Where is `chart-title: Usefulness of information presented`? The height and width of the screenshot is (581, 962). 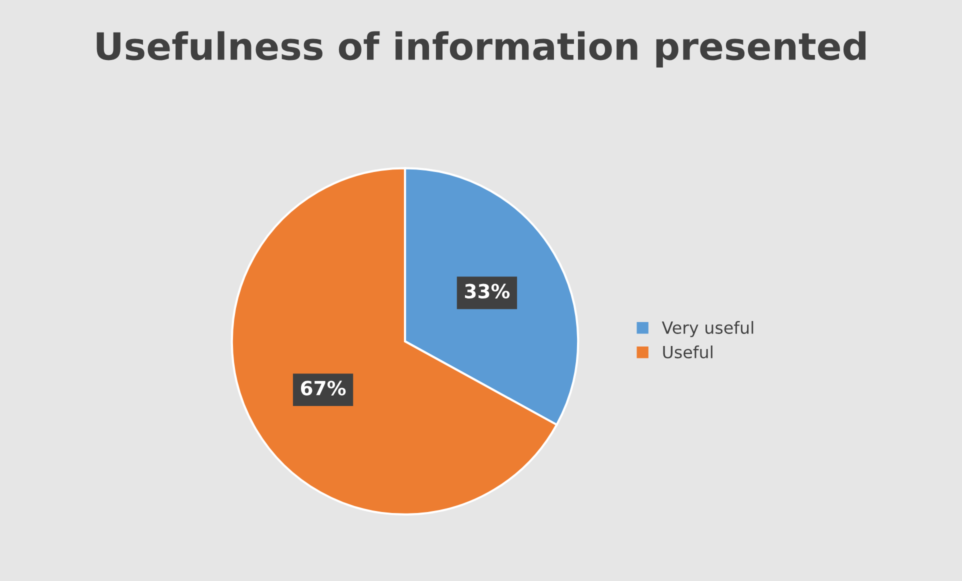
chart-title: Usefulness of information presented is located at coordinates (481, 49).